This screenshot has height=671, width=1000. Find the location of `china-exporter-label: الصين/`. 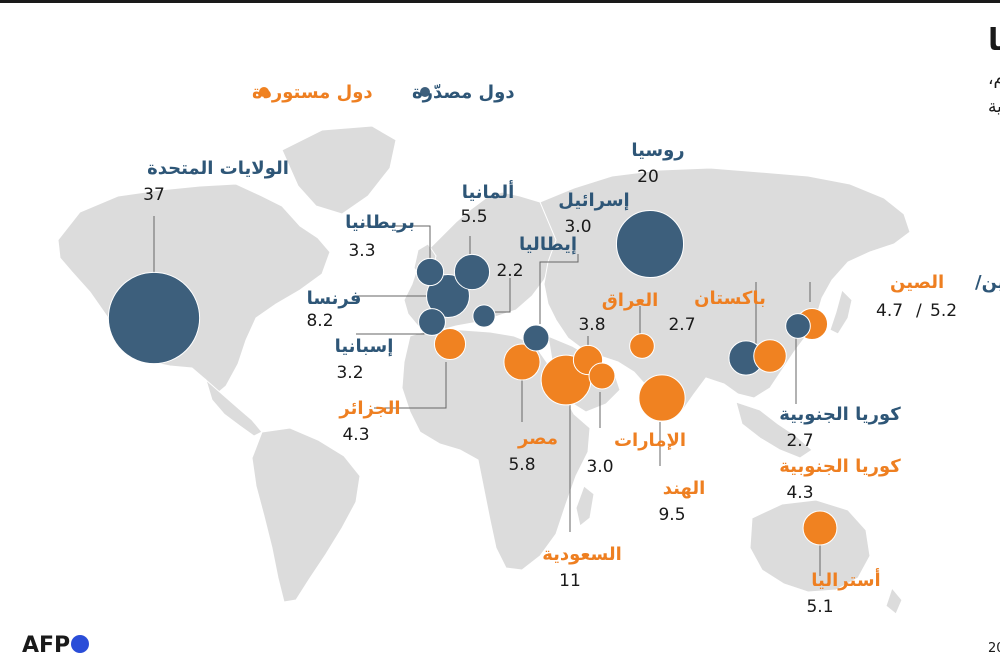

china-exporter-label: الصين/ is located at coordinates (987, 282).